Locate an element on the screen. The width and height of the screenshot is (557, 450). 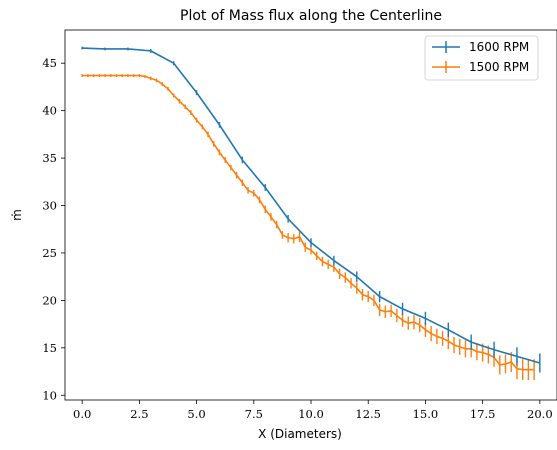
y-tick-label: 20 is located at coordinates (49, 300).